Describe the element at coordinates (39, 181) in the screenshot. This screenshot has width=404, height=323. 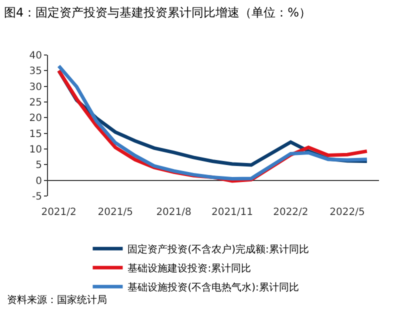
I see `y-tick-label: 0` at that location.